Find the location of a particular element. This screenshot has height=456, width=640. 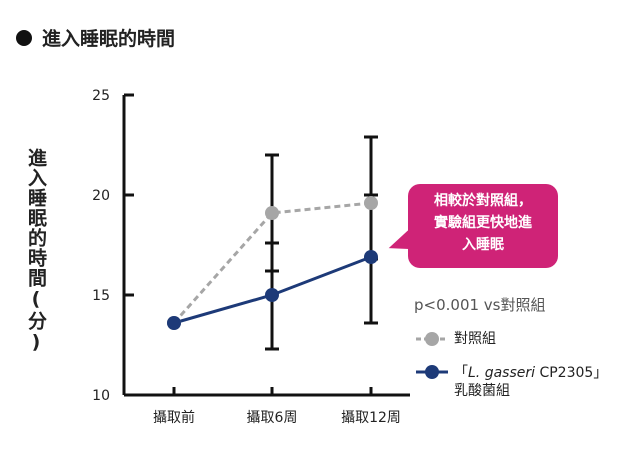

callout-line-2: 實驗組更快地進 is located at coordinates (483, 223).